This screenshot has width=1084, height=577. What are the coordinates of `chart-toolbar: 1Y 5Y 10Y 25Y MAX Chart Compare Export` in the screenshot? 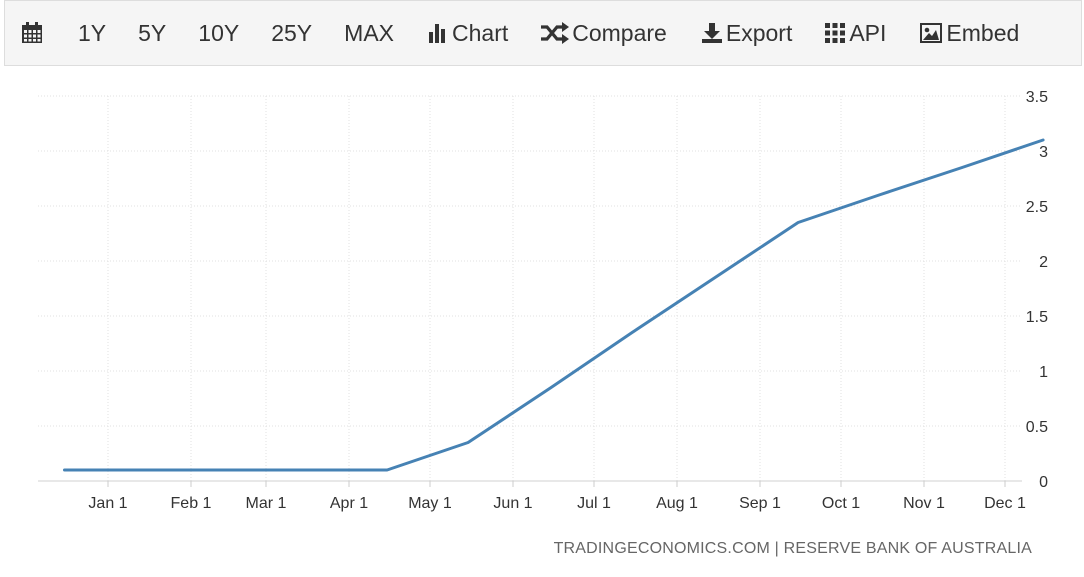 It's located at (543, 33).